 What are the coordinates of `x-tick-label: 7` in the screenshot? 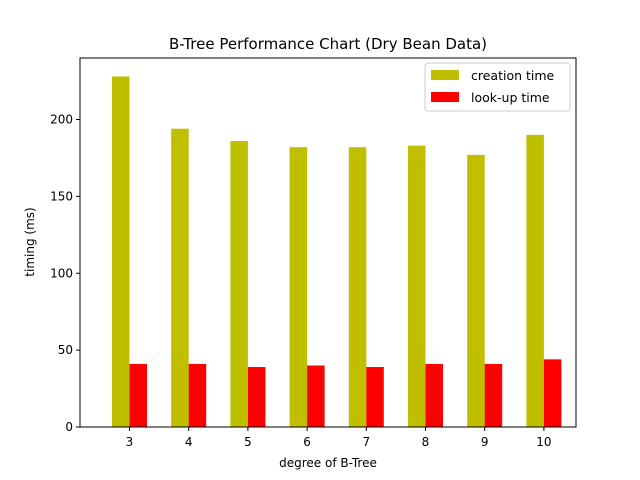 It's located at (366, 442).